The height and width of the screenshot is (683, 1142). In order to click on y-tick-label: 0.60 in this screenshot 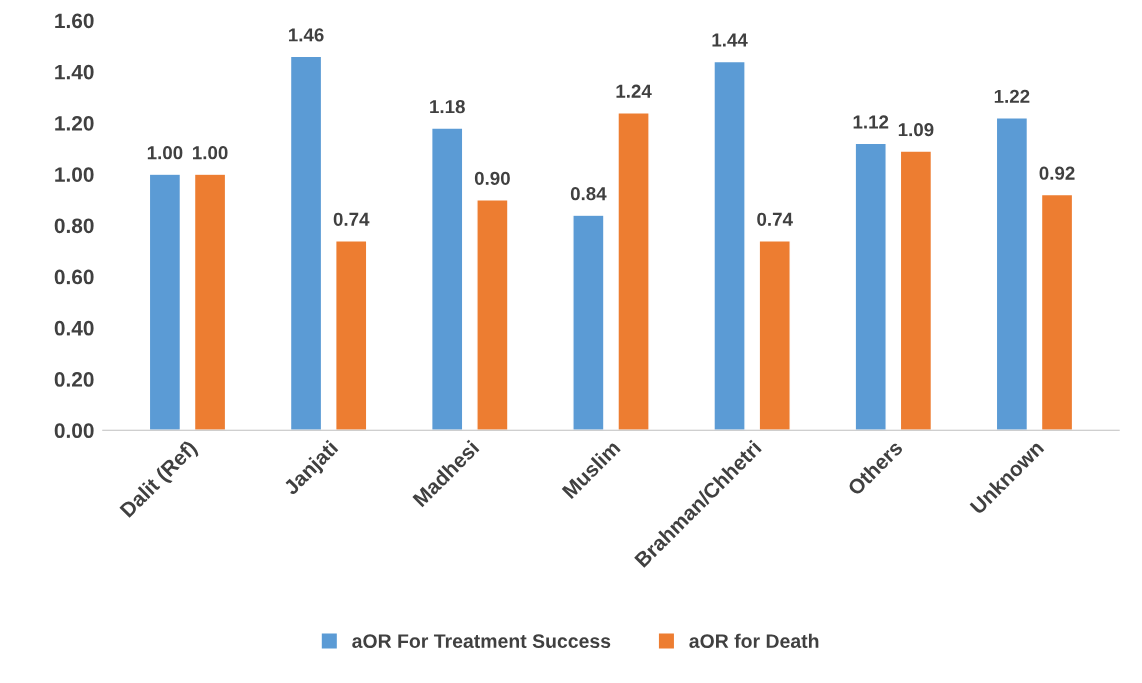, I will do `click(74, 277)`.